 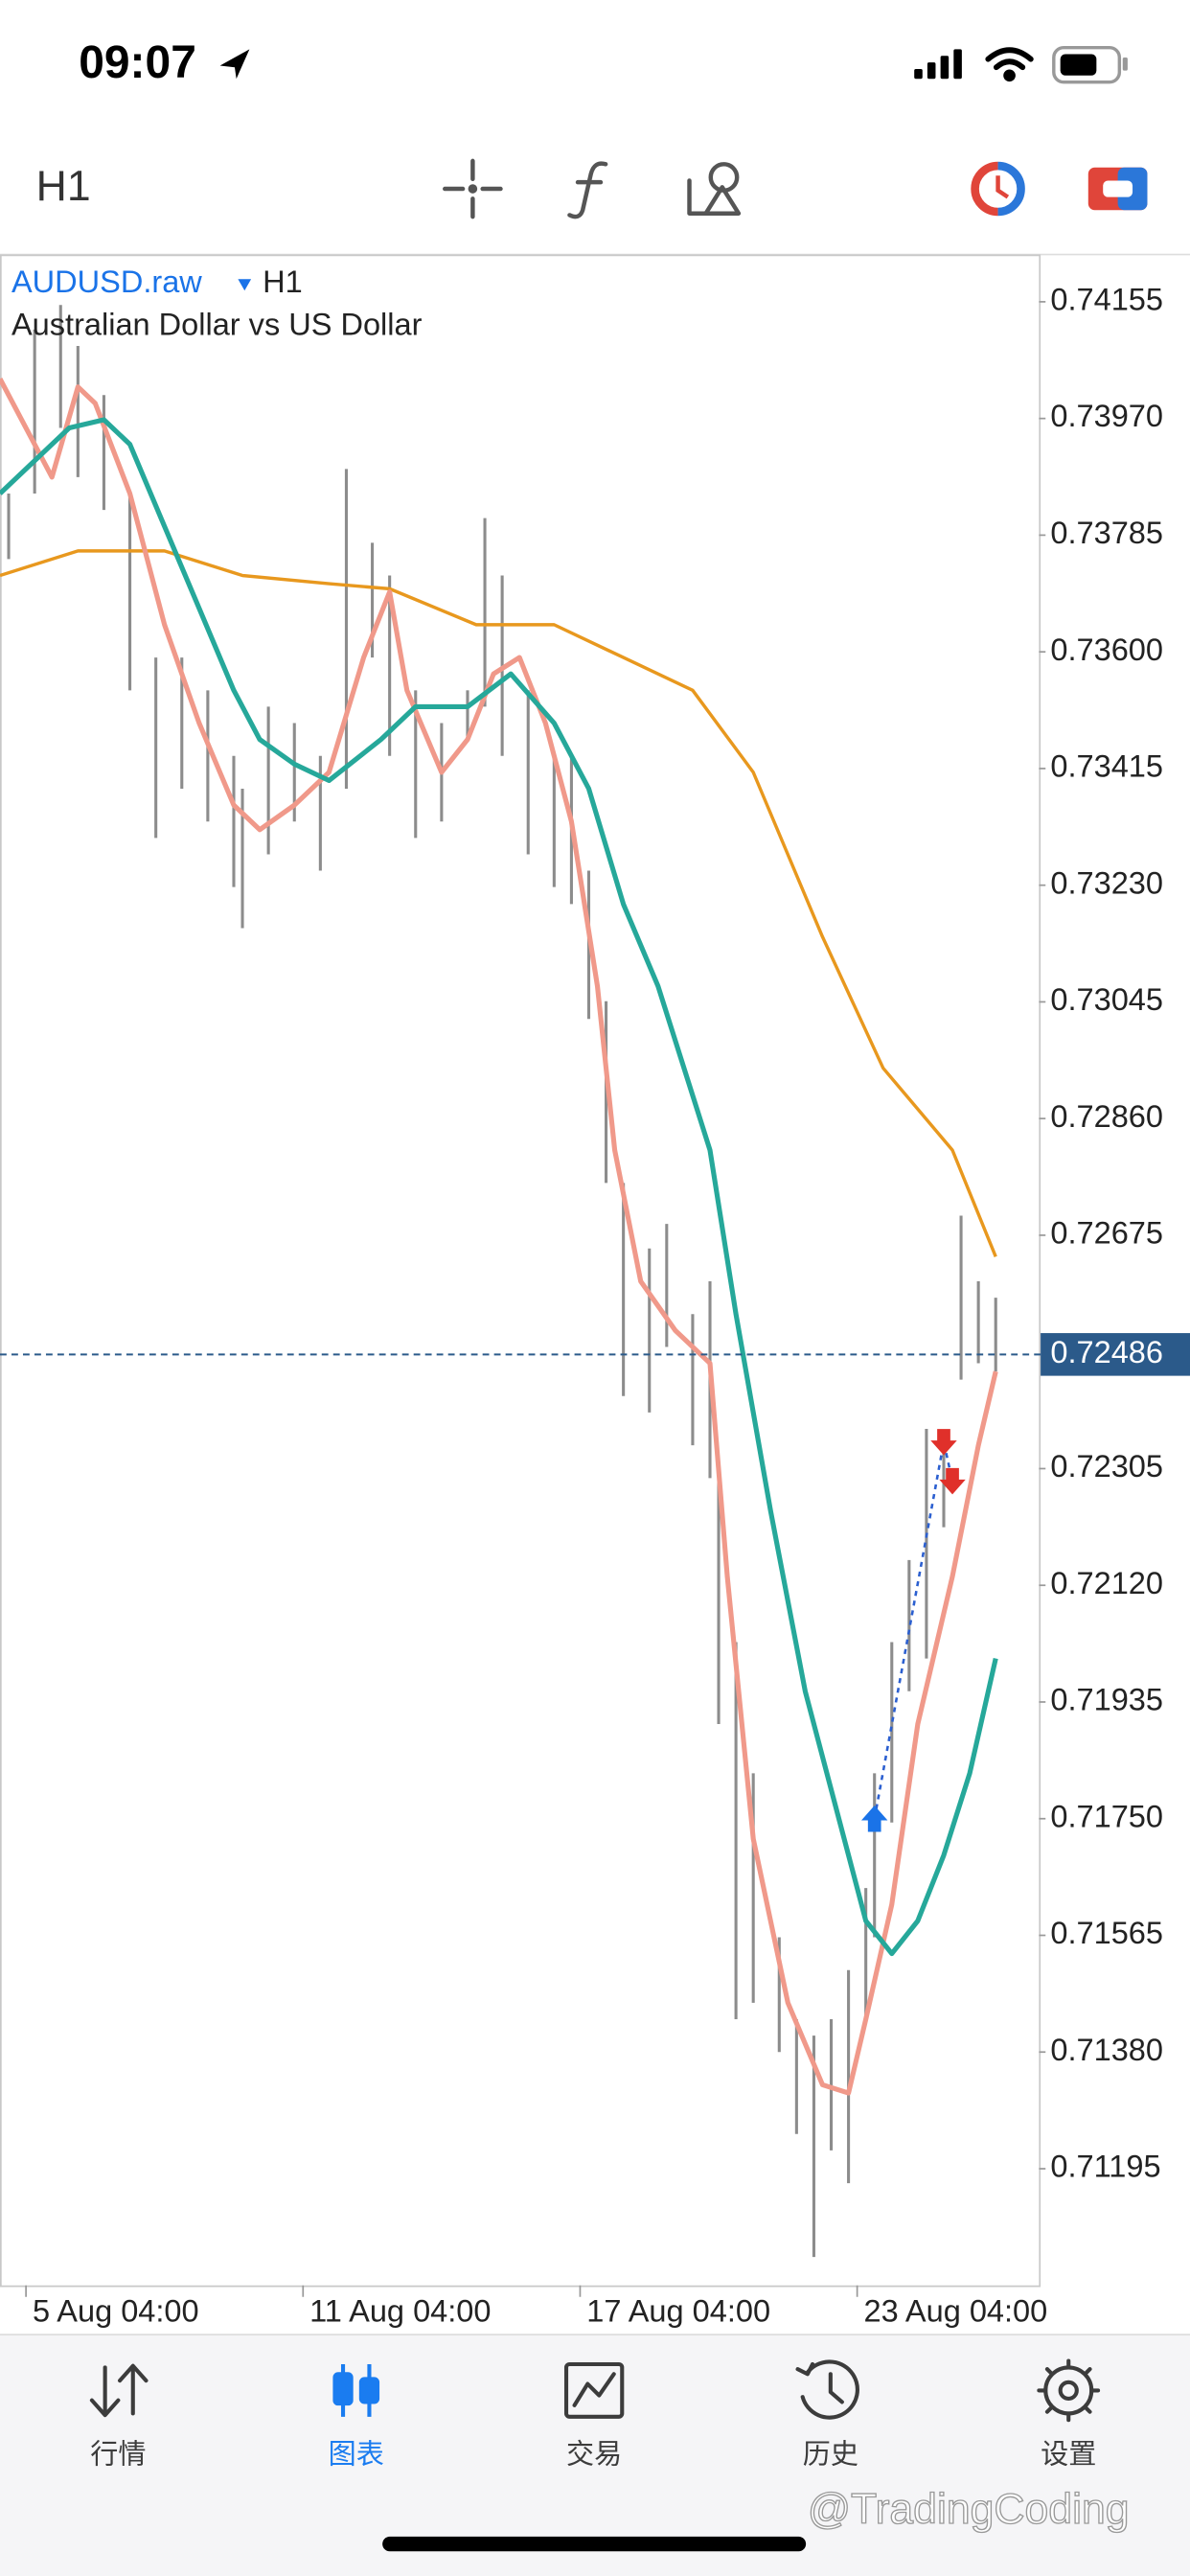 What do you see at coordinates (1010, 64) in the screenshot?
I see `wifi-icon` at bounding box center [1010, 64].